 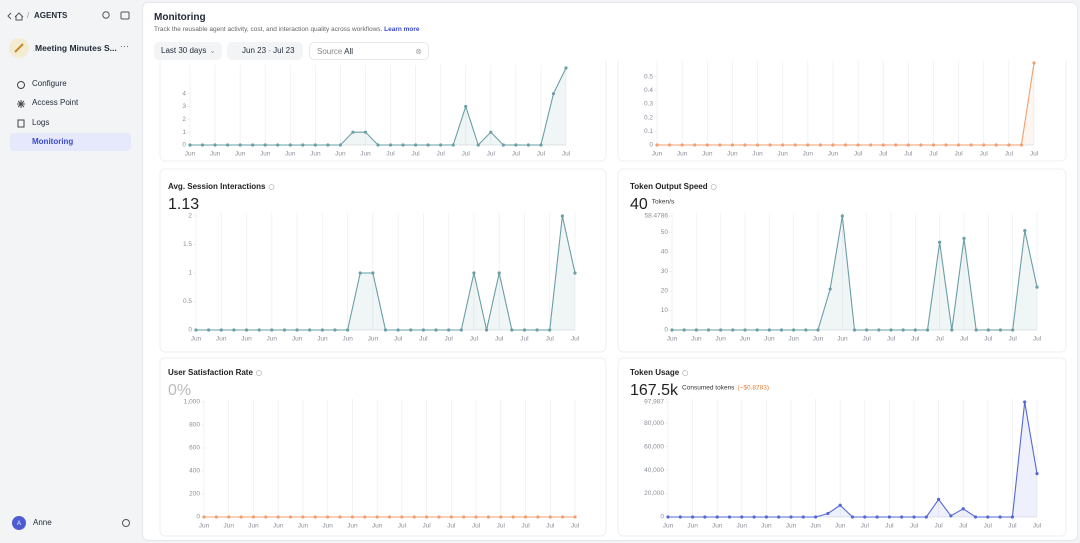 What do you see at coordinates (648, 76) in the screenshot?
I see `y-tick-label: 0.5` at bounding box center [648, 76].